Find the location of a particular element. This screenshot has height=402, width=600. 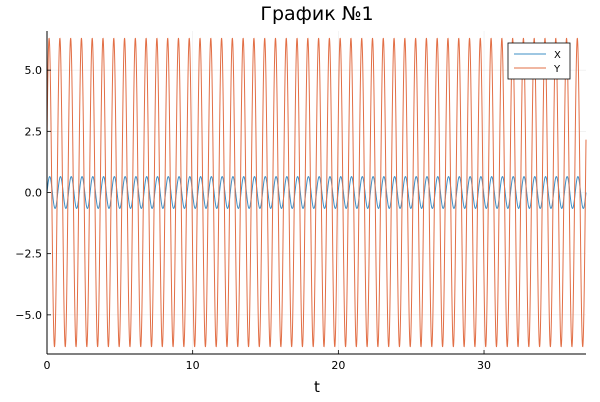

legend-box is located at coordinates (539, 61).